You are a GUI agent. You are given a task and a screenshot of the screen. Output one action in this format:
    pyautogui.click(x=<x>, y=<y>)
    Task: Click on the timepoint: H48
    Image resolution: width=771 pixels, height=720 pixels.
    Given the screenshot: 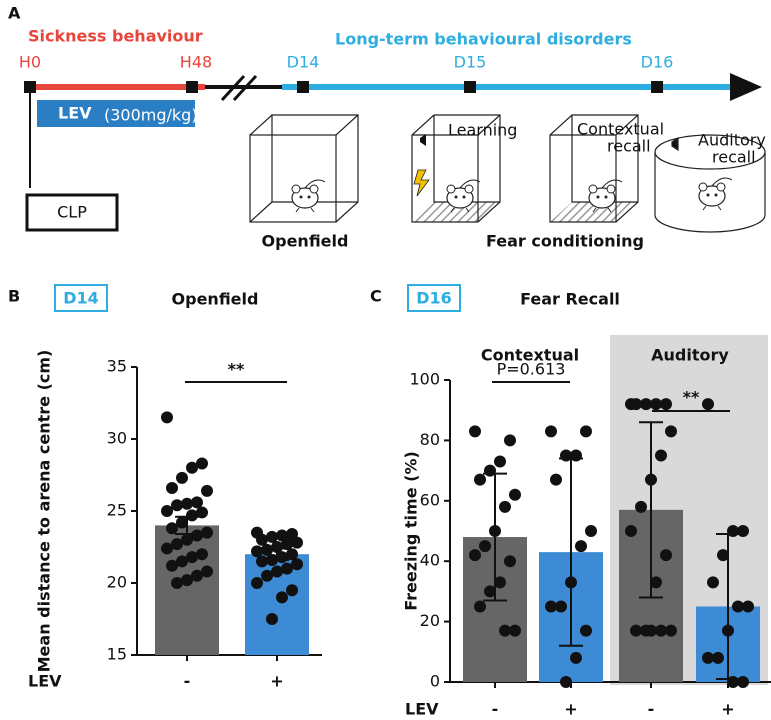 What is the action you would take?
    pyautogui.click(x=196, y=62)
    